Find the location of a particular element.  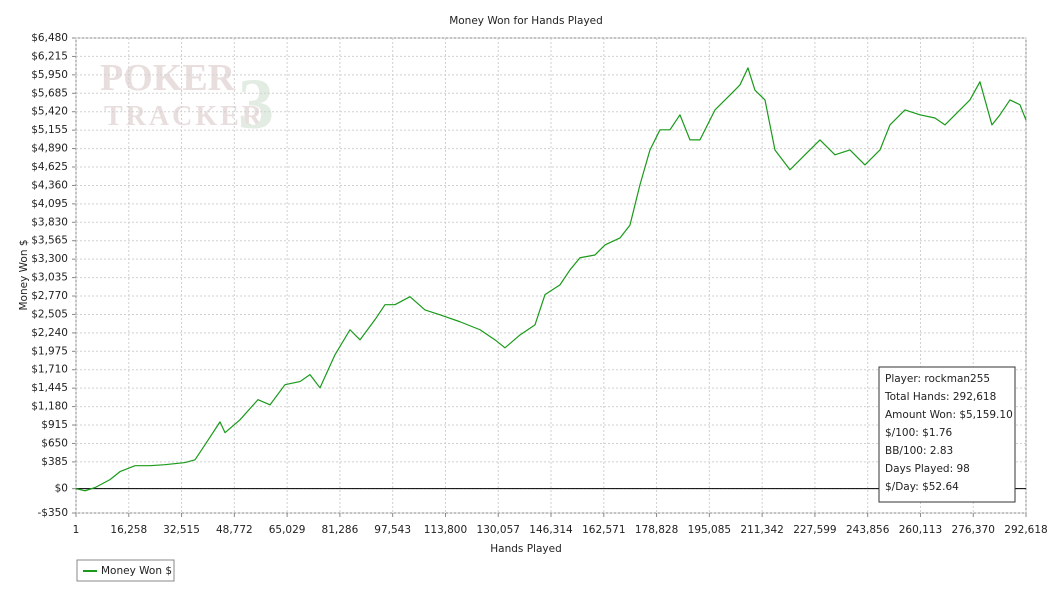

y-tick-label: $1,975 is located at coordinates (49, 351).